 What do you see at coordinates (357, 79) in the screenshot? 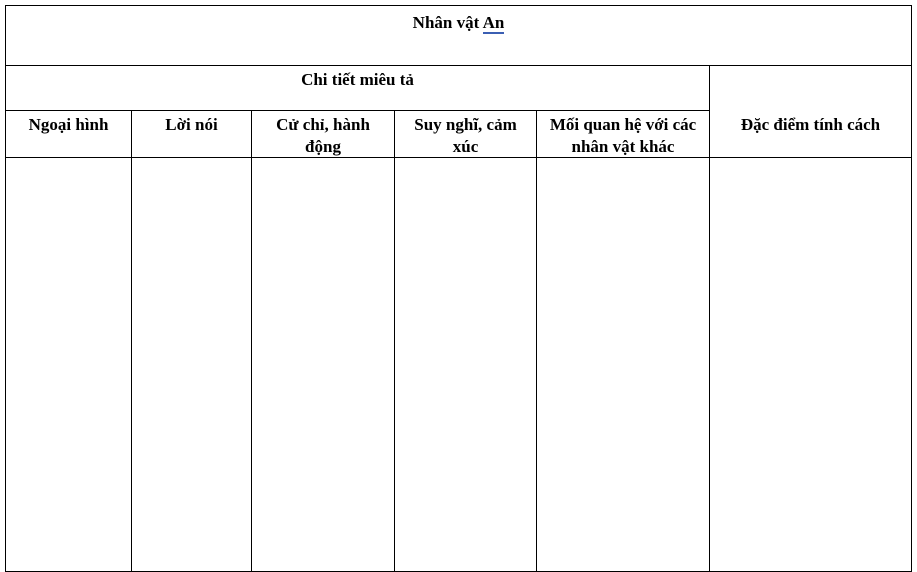
I see `group-header: Chi tiết miêu tả` at bounding box center [357, 79].